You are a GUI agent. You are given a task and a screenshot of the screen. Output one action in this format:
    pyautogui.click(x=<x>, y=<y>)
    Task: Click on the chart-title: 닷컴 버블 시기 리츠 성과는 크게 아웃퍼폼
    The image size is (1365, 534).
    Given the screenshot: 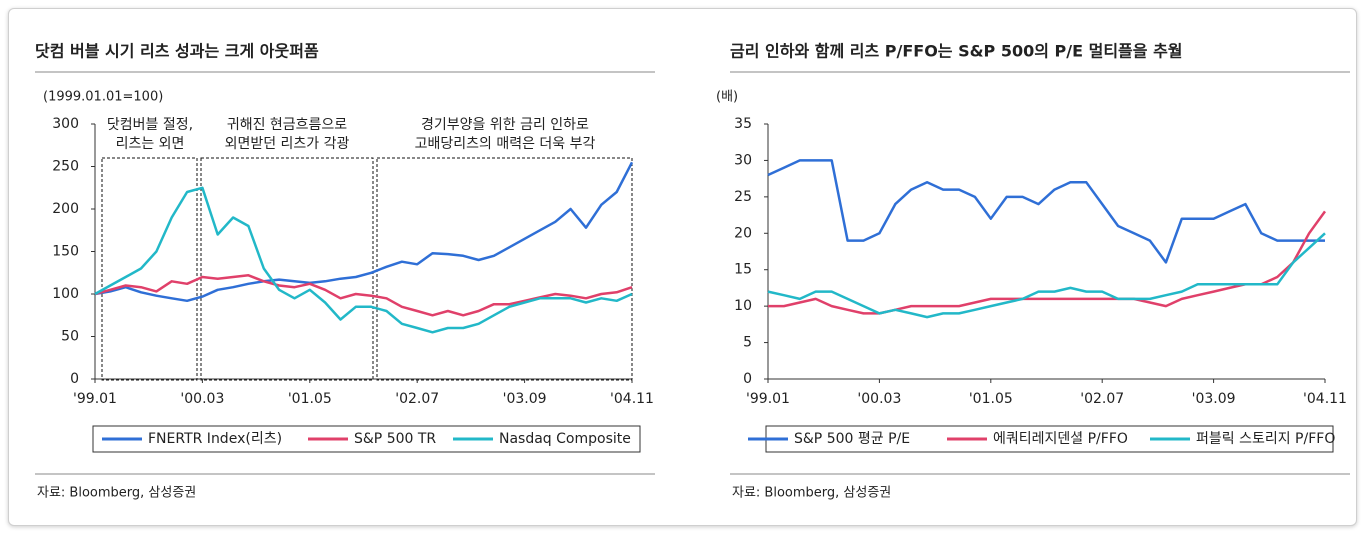 What is the action you would take?
    pyautogui.click(x=177, y=51)
    